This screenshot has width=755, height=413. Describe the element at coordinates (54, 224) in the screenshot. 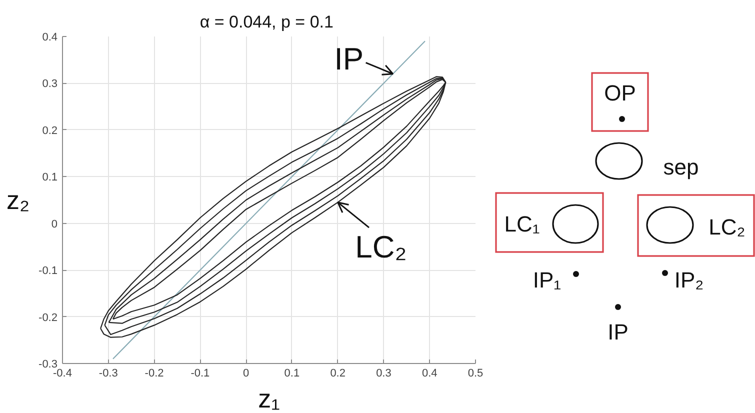

I see `y-tick-label: 0` at that location.